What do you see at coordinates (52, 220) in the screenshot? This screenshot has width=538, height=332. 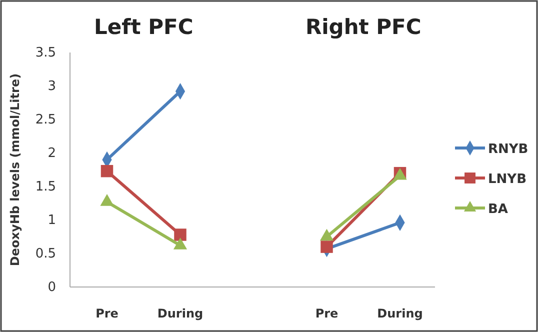 I see `y-tick-label: 1` at bounding box center [52, 220].